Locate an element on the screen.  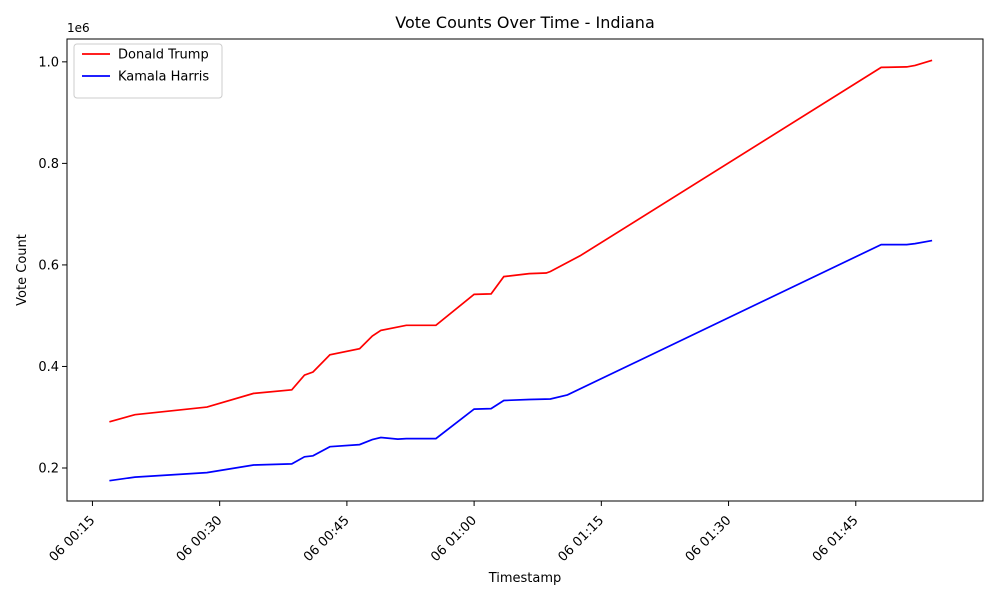
y-tick-label: 0.6 is located at coordinates (48, 265).